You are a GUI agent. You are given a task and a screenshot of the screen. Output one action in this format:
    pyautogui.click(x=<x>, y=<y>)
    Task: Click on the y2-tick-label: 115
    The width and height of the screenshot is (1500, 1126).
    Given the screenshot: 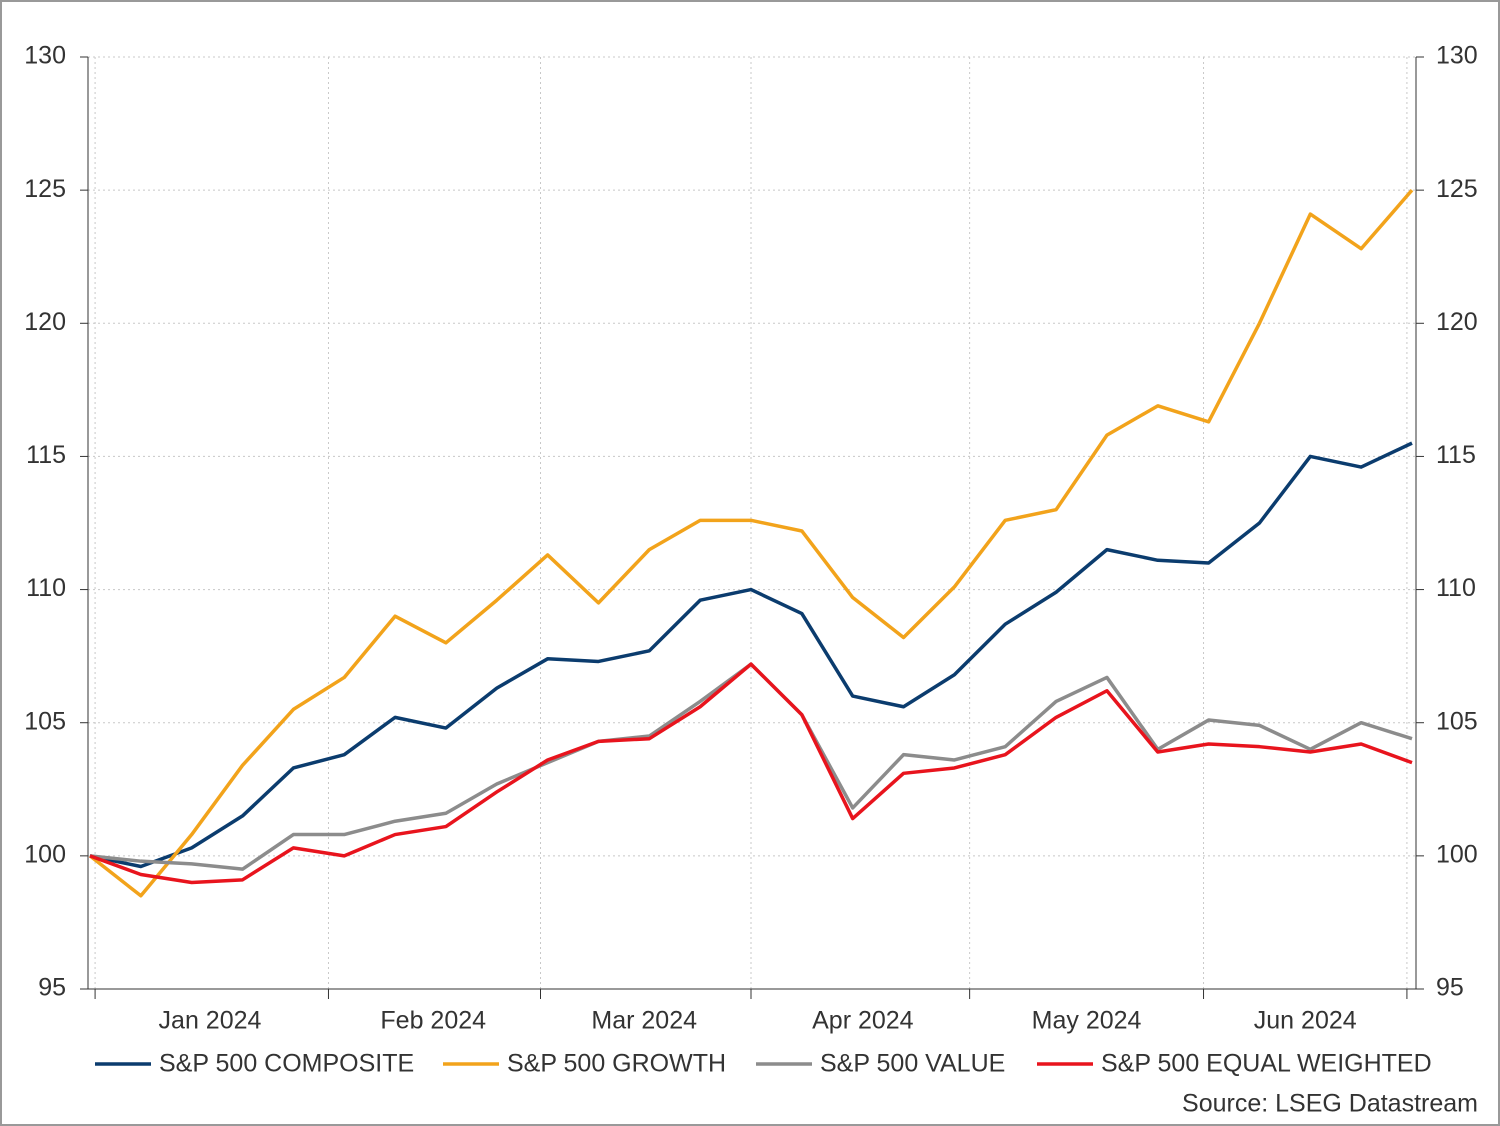 What is the action you would take?
    pyautogui.click(x=1456, y=455)
    